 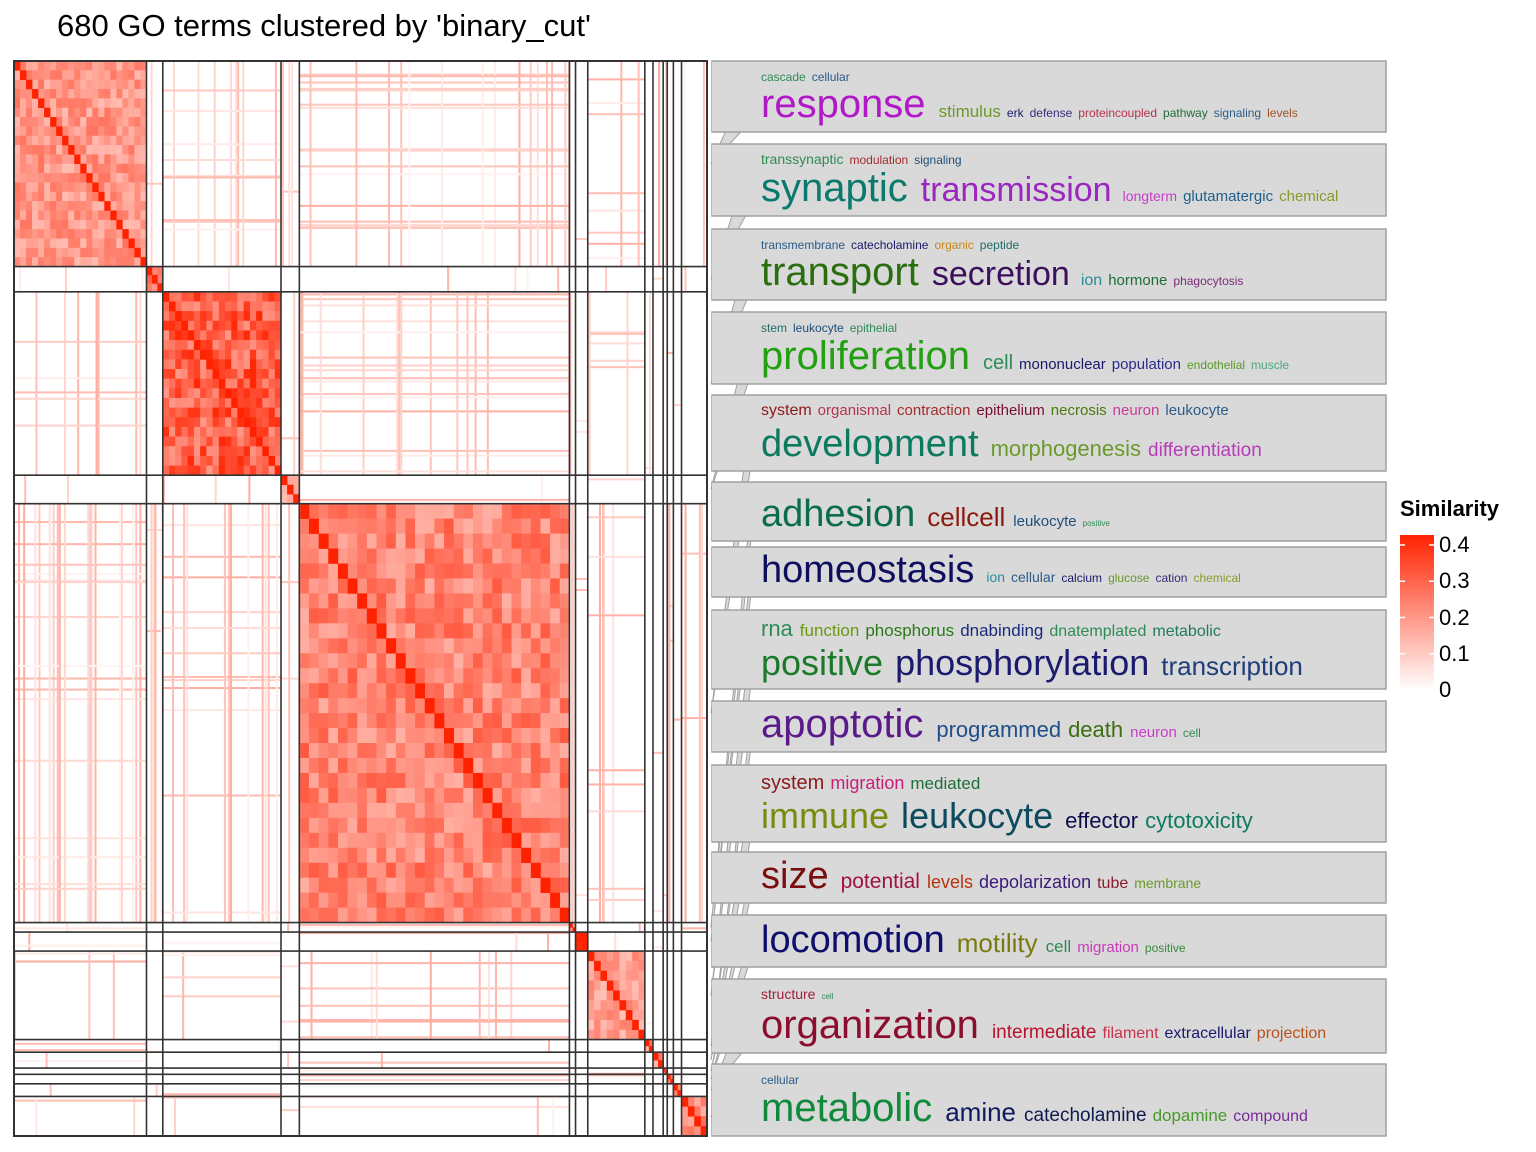 I want to click on cloud-word: endothelial, so click(x=1216, y=365).